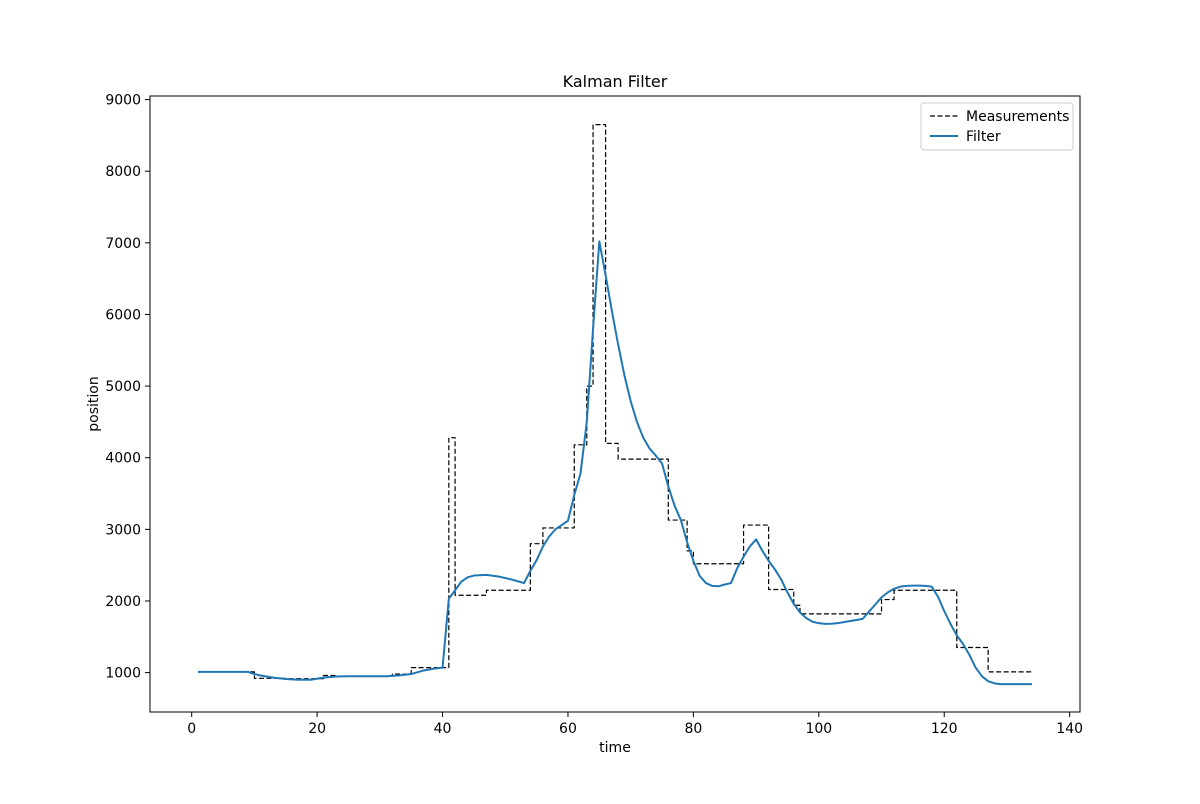 This screenshot has width=1200, height=804. What do you see at coordinates (123, 674) in the screenshot?
I see `y-tick-label: 1000` at bounding box center [123, 674].